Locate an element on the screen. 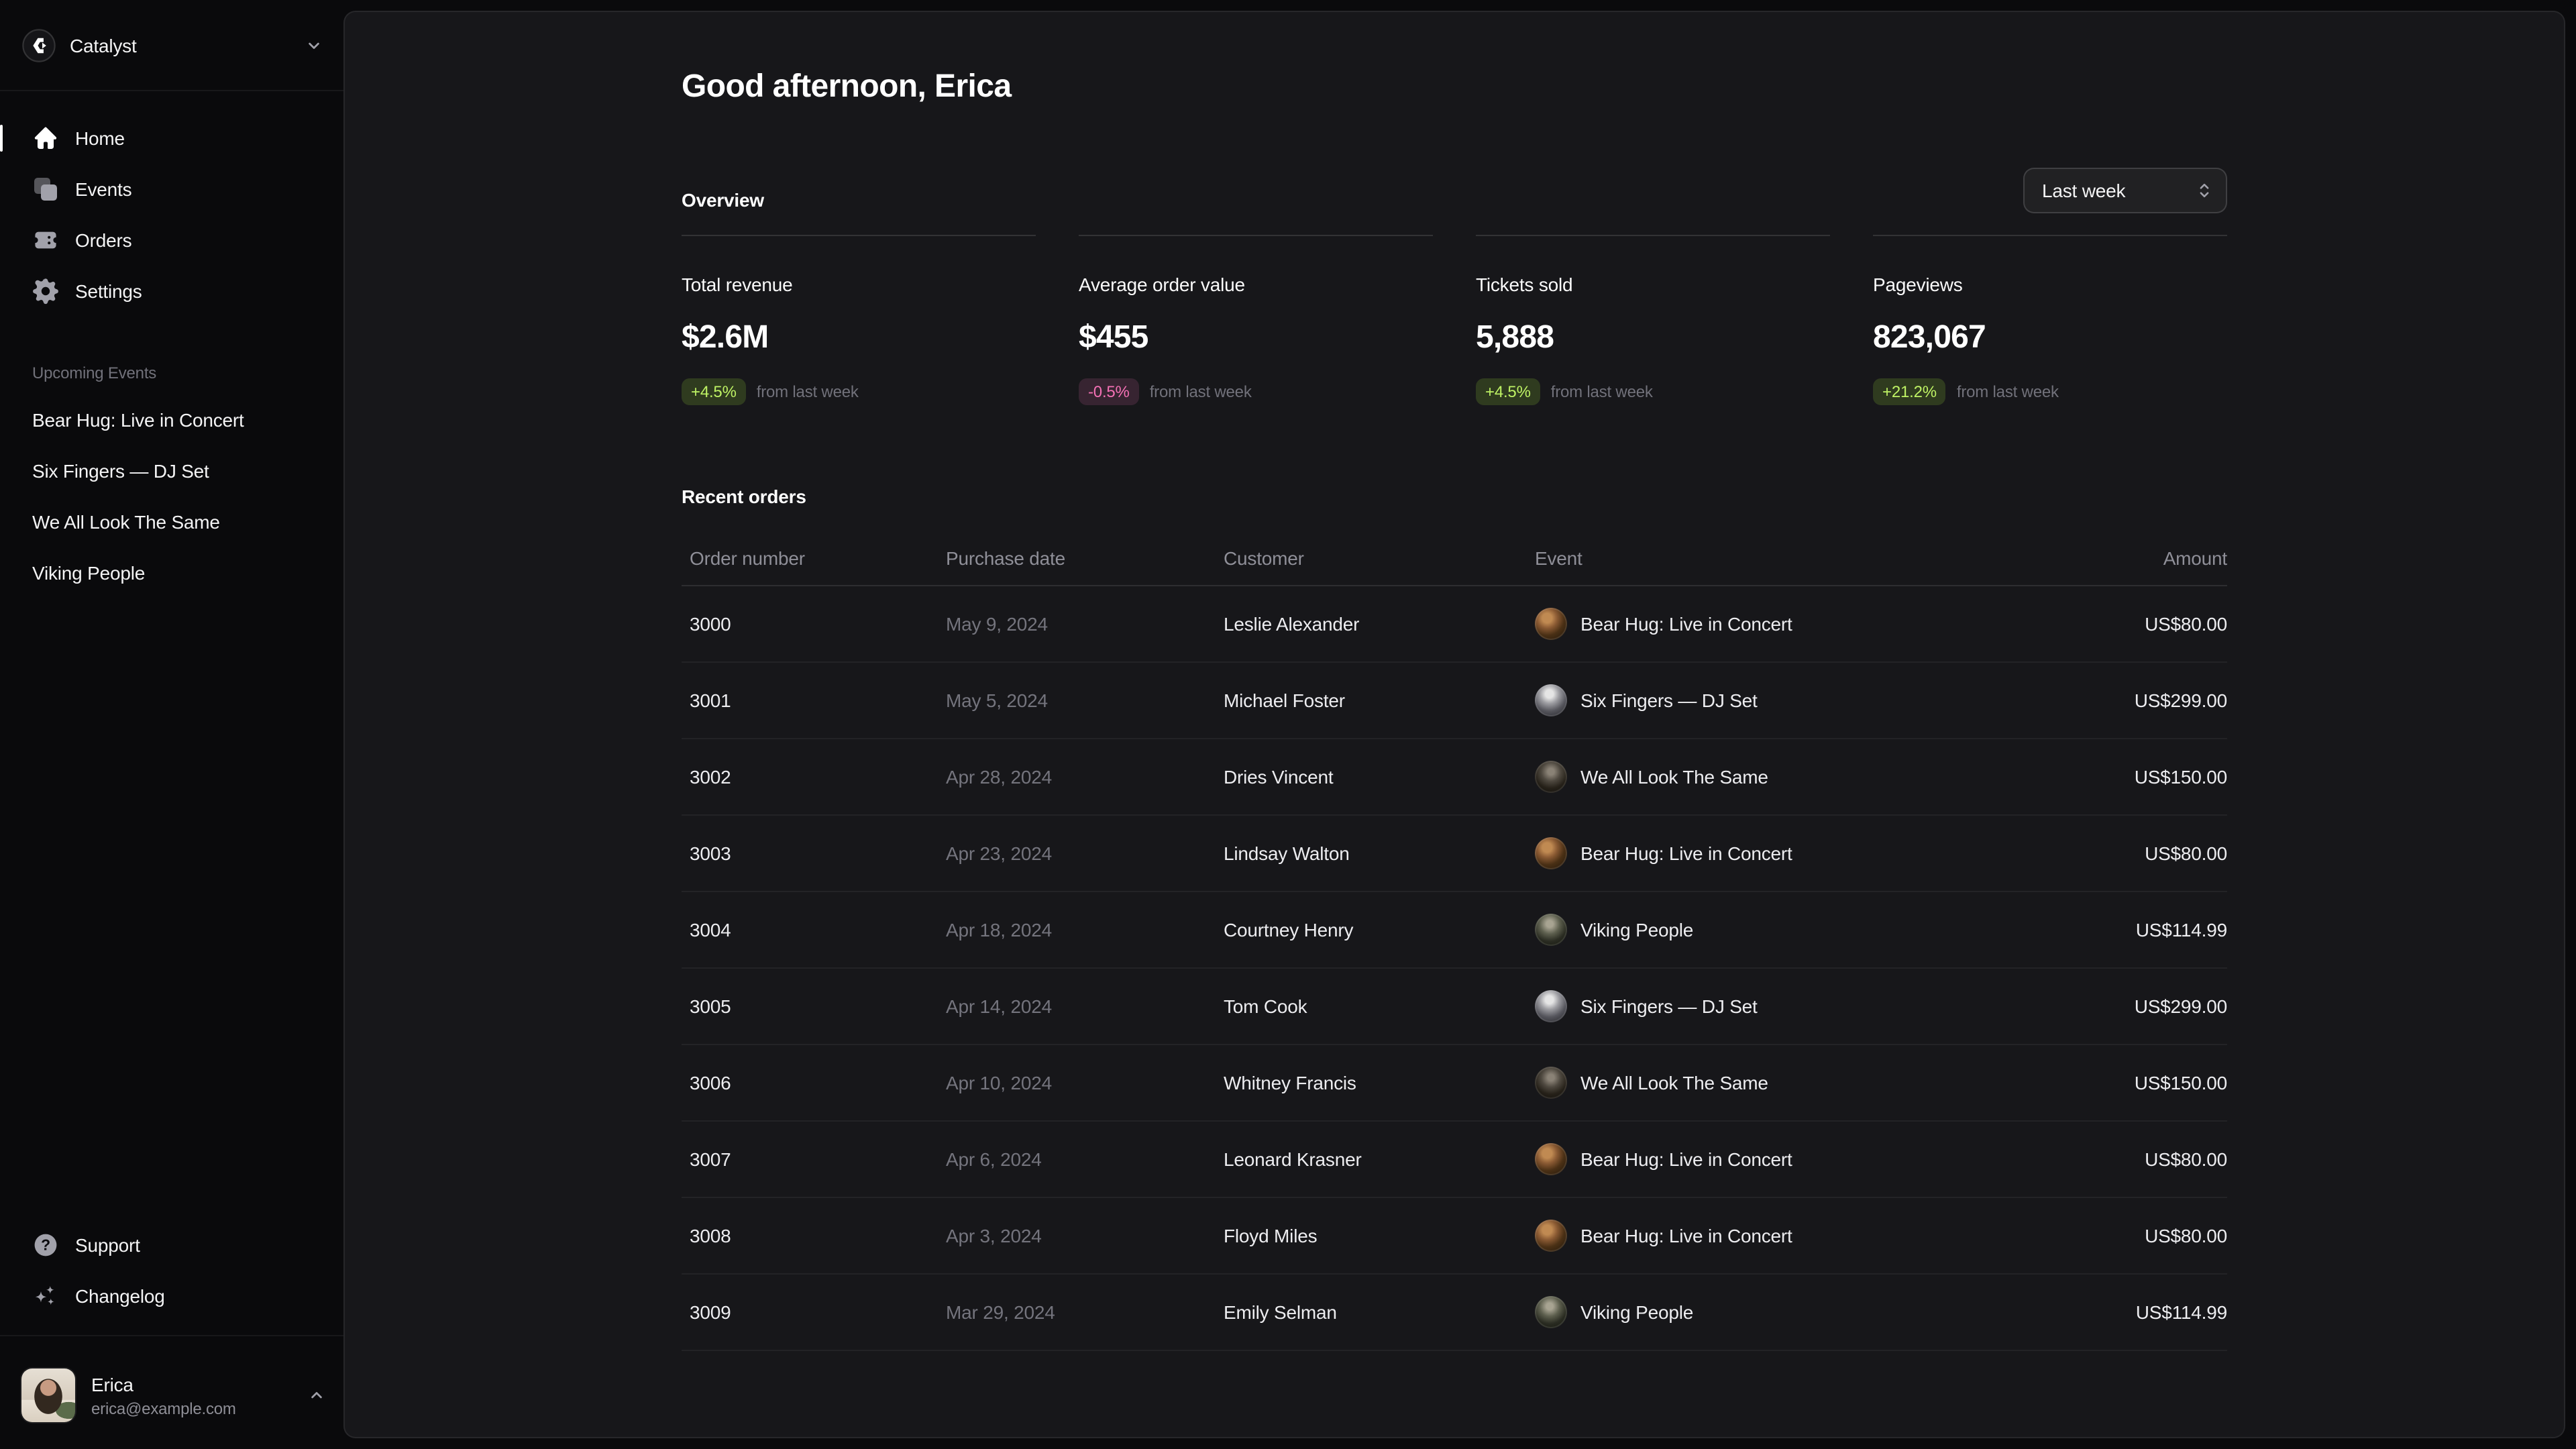  stat-card: Tickets sold 5,888 +4.5% from last week is located at coordinates (1653, 321).